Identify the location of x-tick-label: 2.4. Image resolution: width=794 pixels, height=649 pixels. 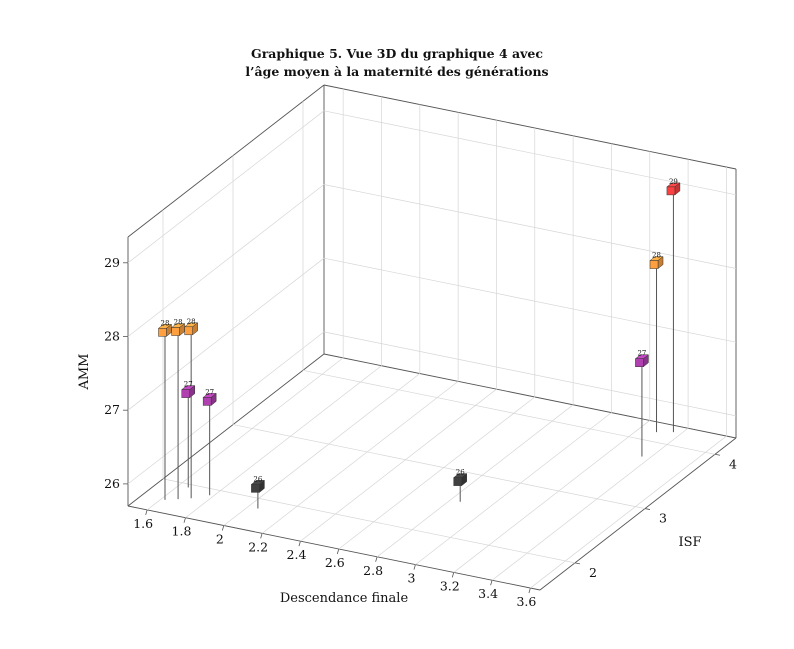
(297, 554).